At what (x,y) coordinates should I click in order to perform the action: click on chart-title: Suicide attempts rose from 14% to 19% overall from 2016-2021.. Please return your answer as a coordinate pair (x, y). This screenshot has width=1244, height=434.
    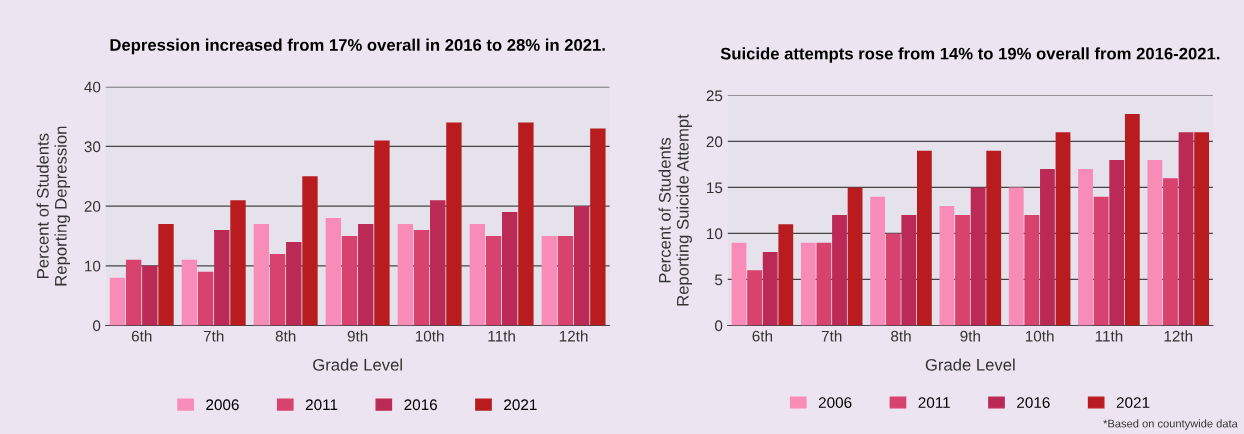
    Looking at the image, I should click on (970, 55).